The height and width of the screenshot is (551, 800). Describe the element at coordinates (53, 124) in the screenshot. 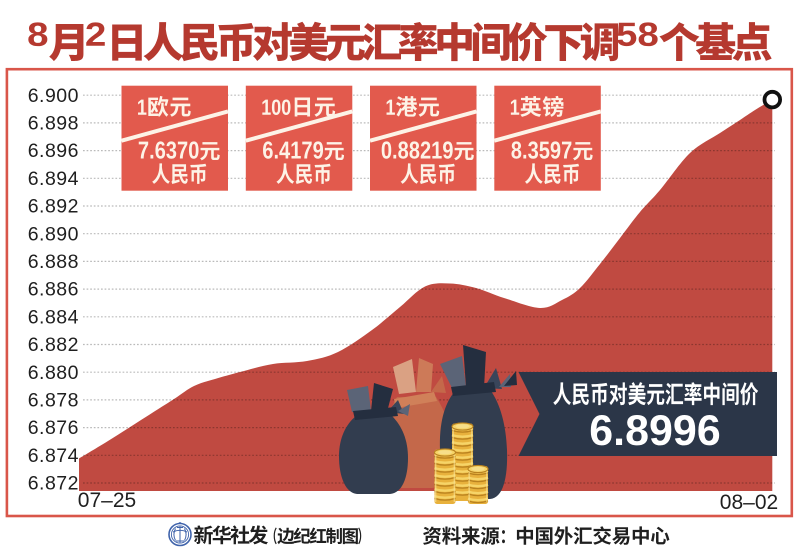

I see `svg-text: 6.898` at that location.